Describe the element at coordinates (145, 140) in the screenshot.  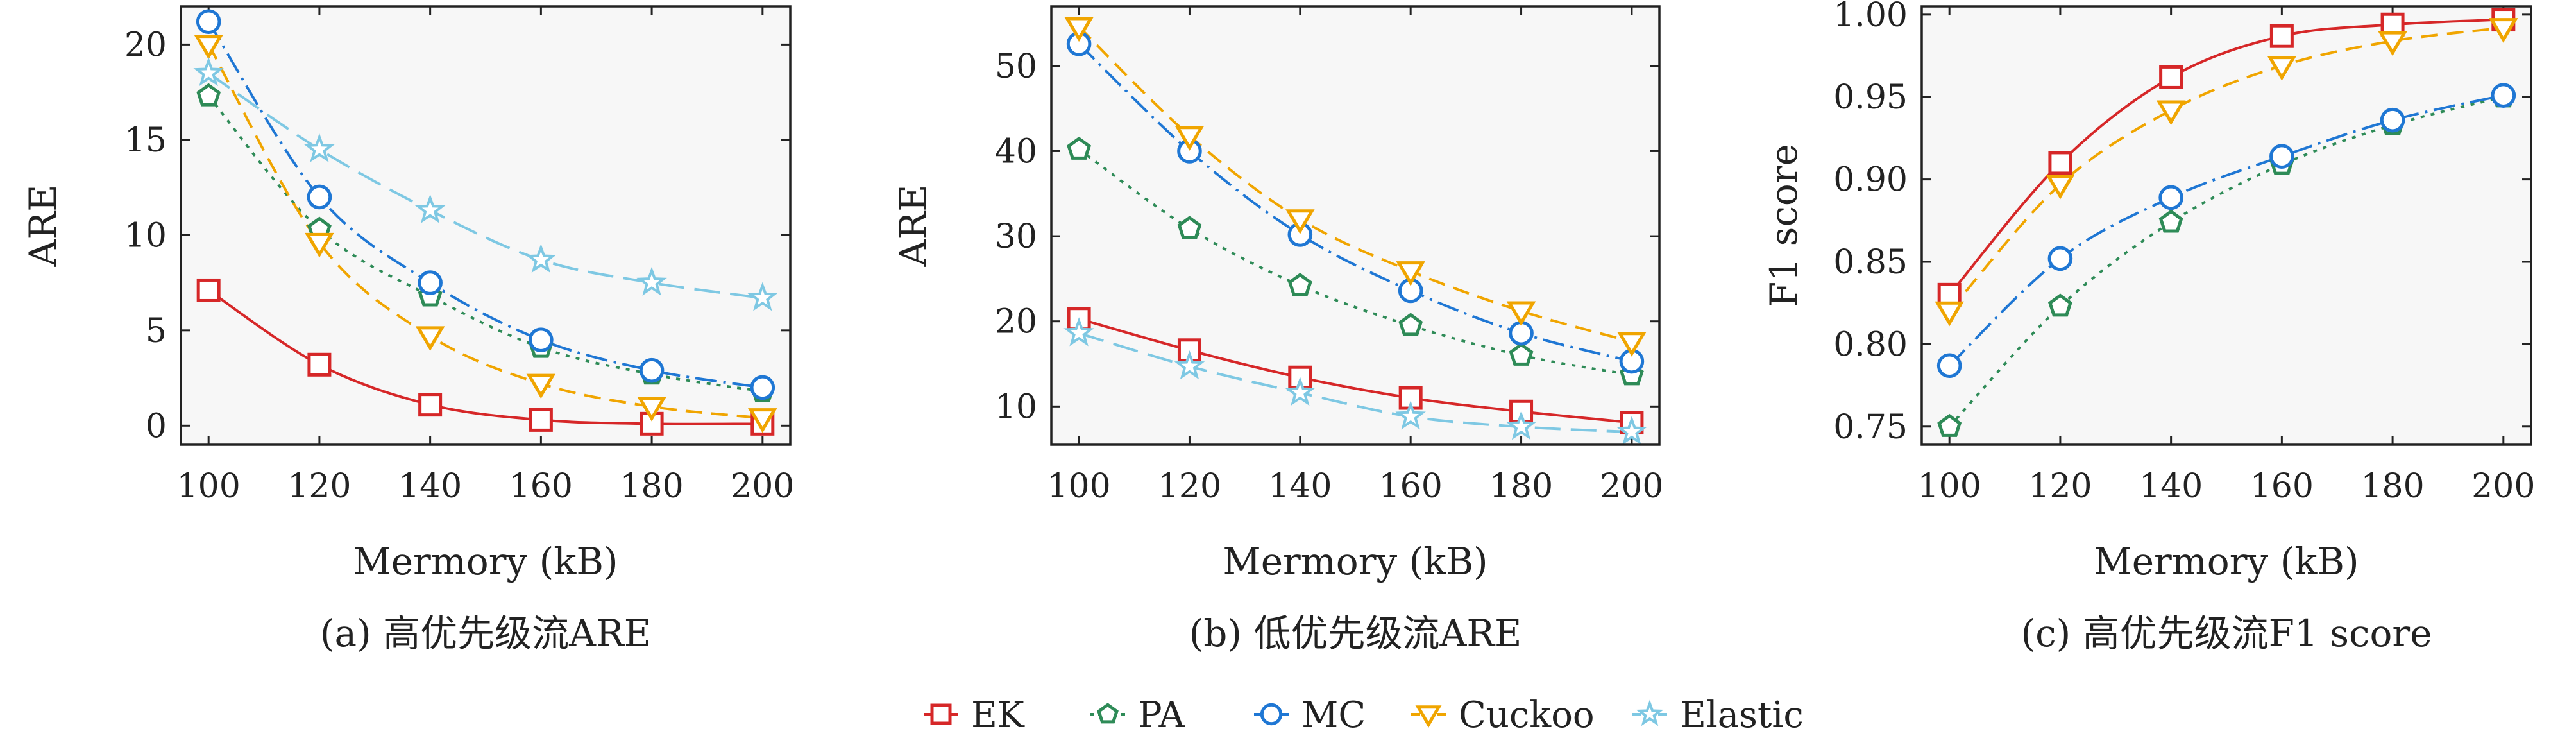
I see `y-tick-label: 15` at that location.